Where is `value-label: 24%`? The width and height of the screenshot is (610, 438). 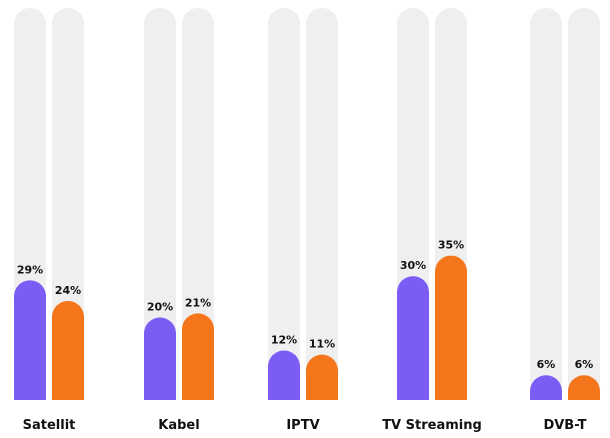
value-label: 24% is located at coordinates (68, 290).